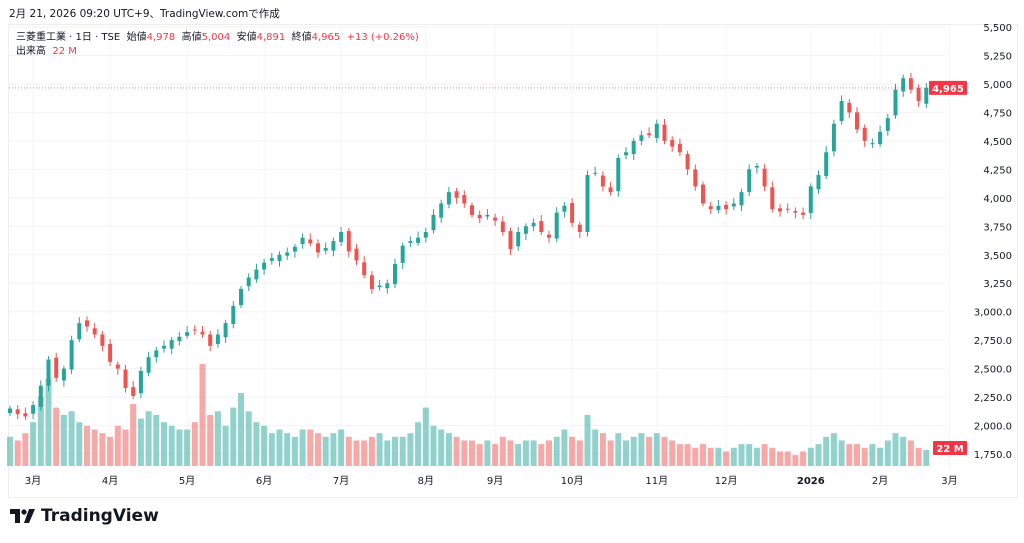  I want to click on close-value: 4,965, so click(326, 37).